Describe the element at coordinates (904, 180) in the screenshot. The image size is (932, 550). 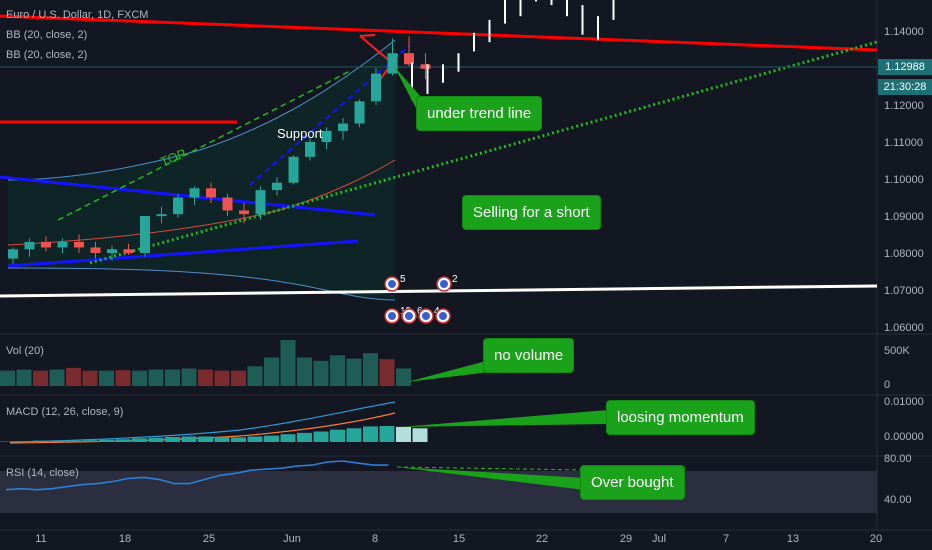
I see `price-tick-label: 1.10000` at that location.